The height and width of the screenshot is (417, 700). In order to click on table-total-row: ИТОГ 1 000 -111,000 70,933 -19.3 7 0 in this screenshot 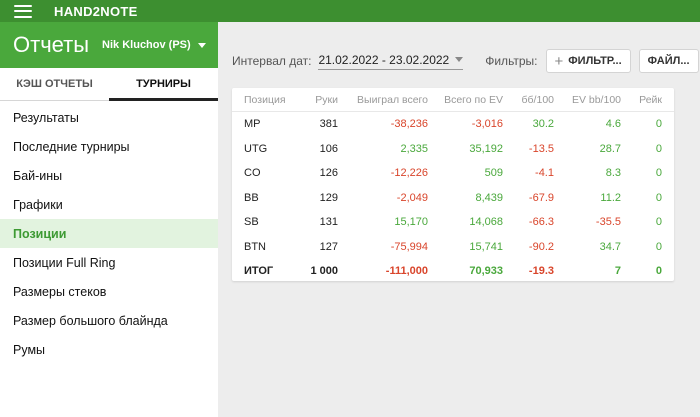, I will do `click(453, 271)`.